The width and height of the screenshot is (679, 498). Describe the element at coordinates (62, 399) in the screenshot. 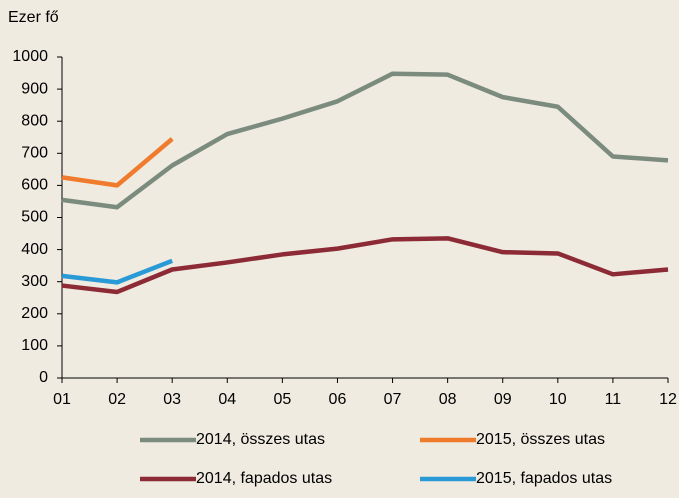

I see `x-tick-label: 01` at that location.